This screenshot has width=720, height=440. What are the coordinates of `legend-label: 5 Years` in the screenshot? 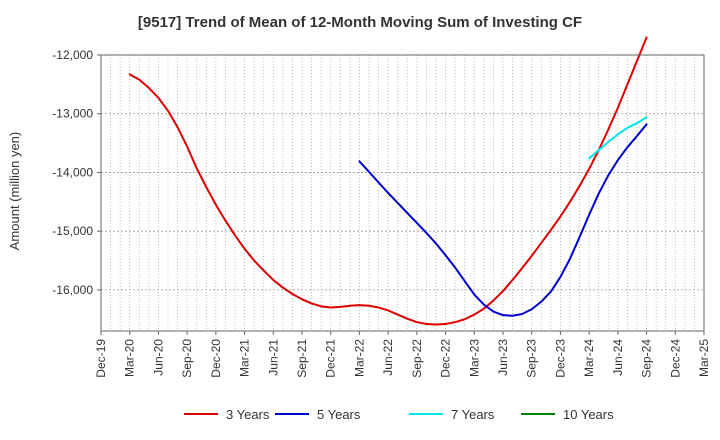 It's located at (339, 414).